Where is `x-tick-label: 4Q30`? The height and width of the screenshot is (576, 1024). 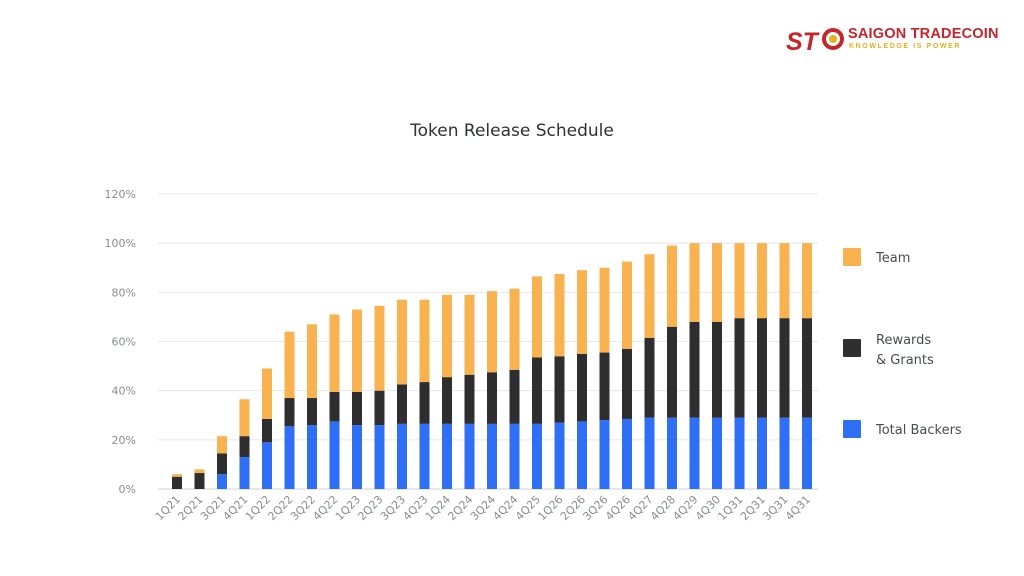
x-tick-label: 4Q30 is located at coordinates (708, 508).